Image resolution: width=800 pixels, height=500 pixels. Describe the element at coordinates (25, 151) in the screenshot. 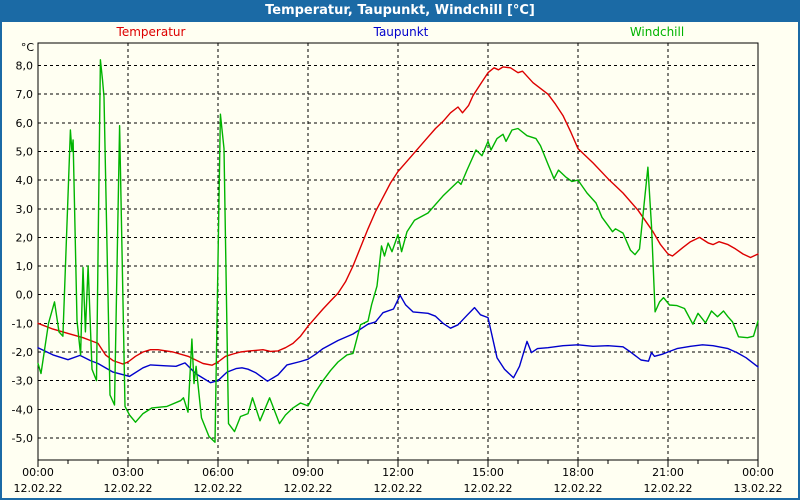

I see `y-tick-label: 5,0` at that location.